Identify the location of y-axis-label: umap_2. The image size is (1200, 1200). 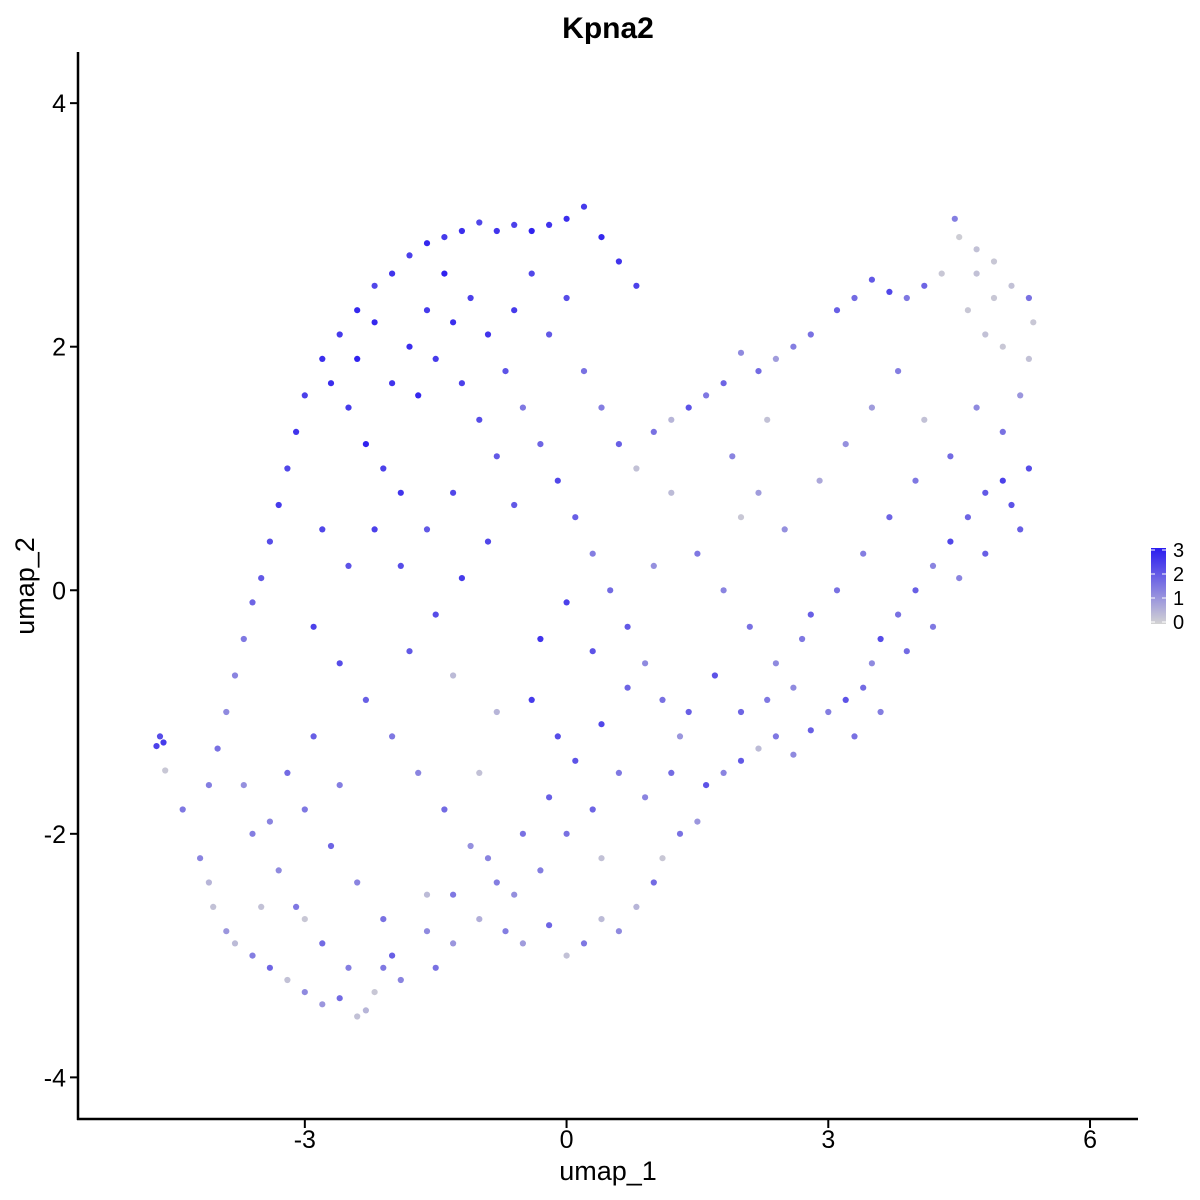
(25, 586).